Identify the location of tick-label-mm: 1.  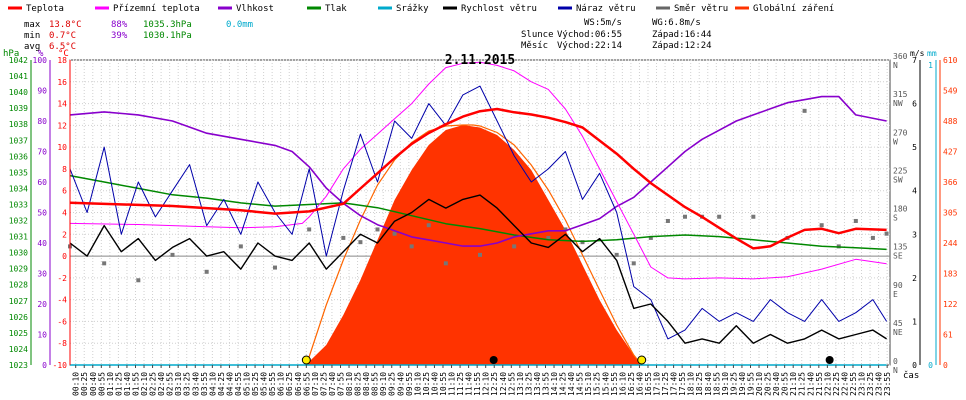
(930, 65).